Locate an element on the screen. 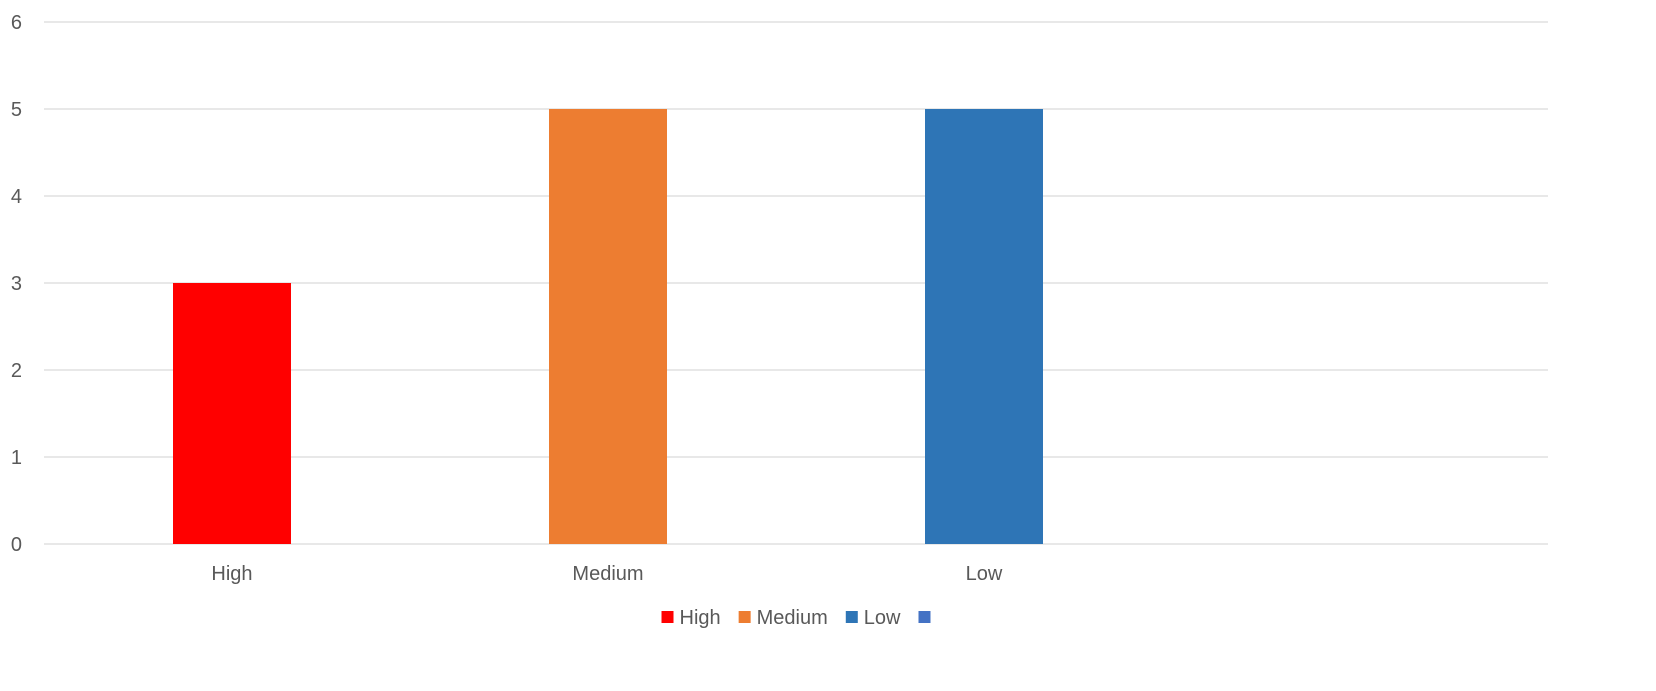 Image resolution: width=1656 pixels, height=691 pixels. bar-high is located at coordinates (232, 413).